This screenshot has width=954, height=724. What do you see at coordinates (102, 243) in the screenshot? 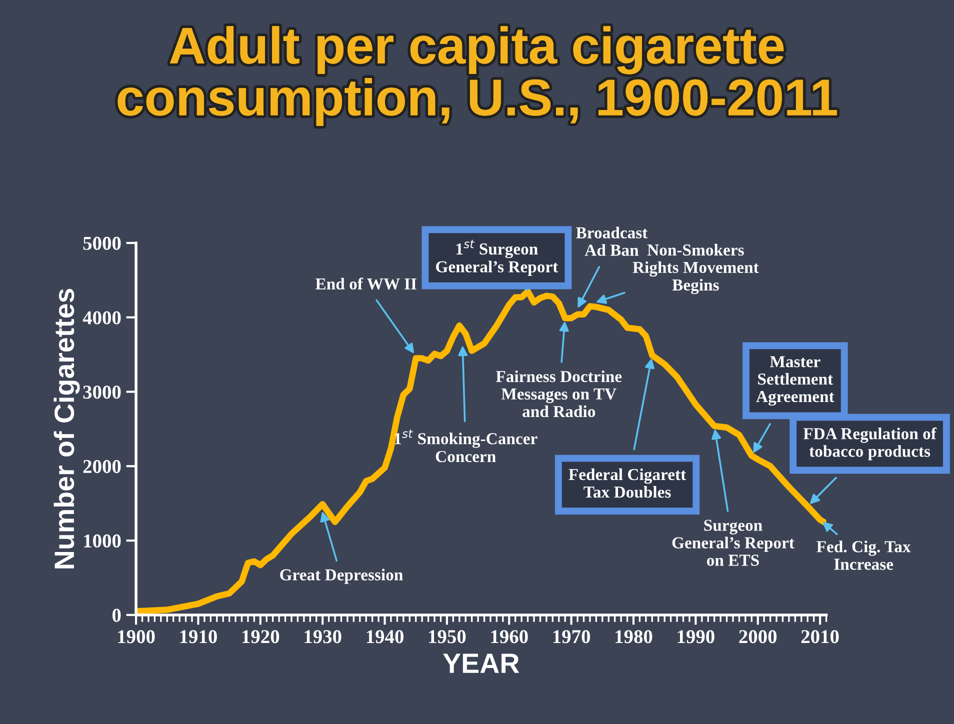
I see `y-tick-label: 5000` at bounding box center [102, 243].